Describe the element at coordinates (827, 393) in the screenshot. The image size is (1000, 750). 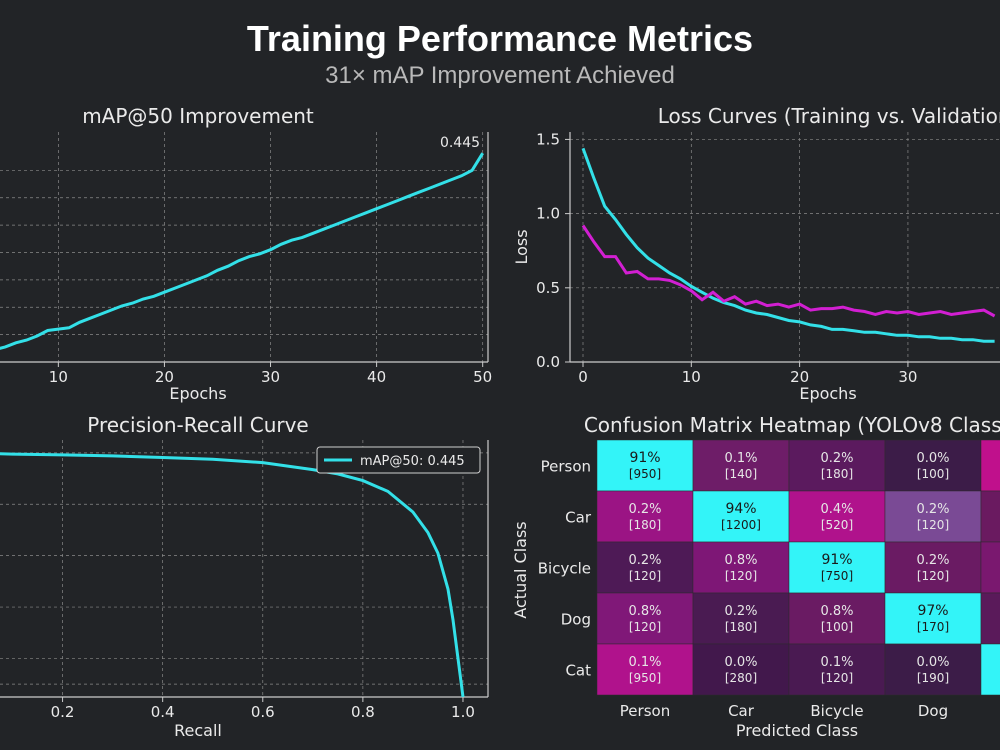
I see `loss-x-label: Epochs` at that location.